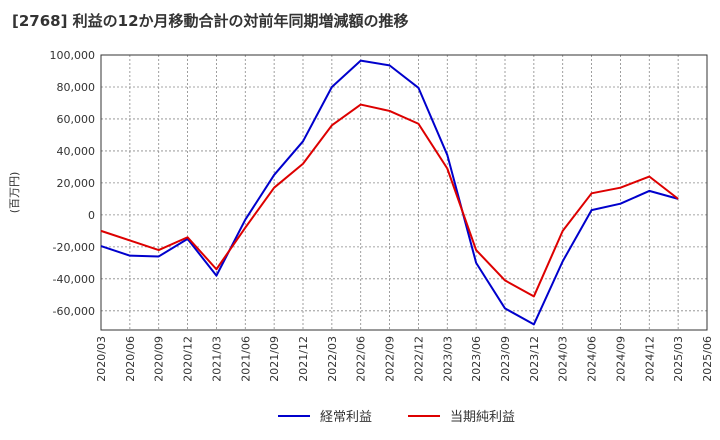  Describe the element at coordinates (534, 359) in the screenshot. I see `x-tick-label: 2023/12` at that location.